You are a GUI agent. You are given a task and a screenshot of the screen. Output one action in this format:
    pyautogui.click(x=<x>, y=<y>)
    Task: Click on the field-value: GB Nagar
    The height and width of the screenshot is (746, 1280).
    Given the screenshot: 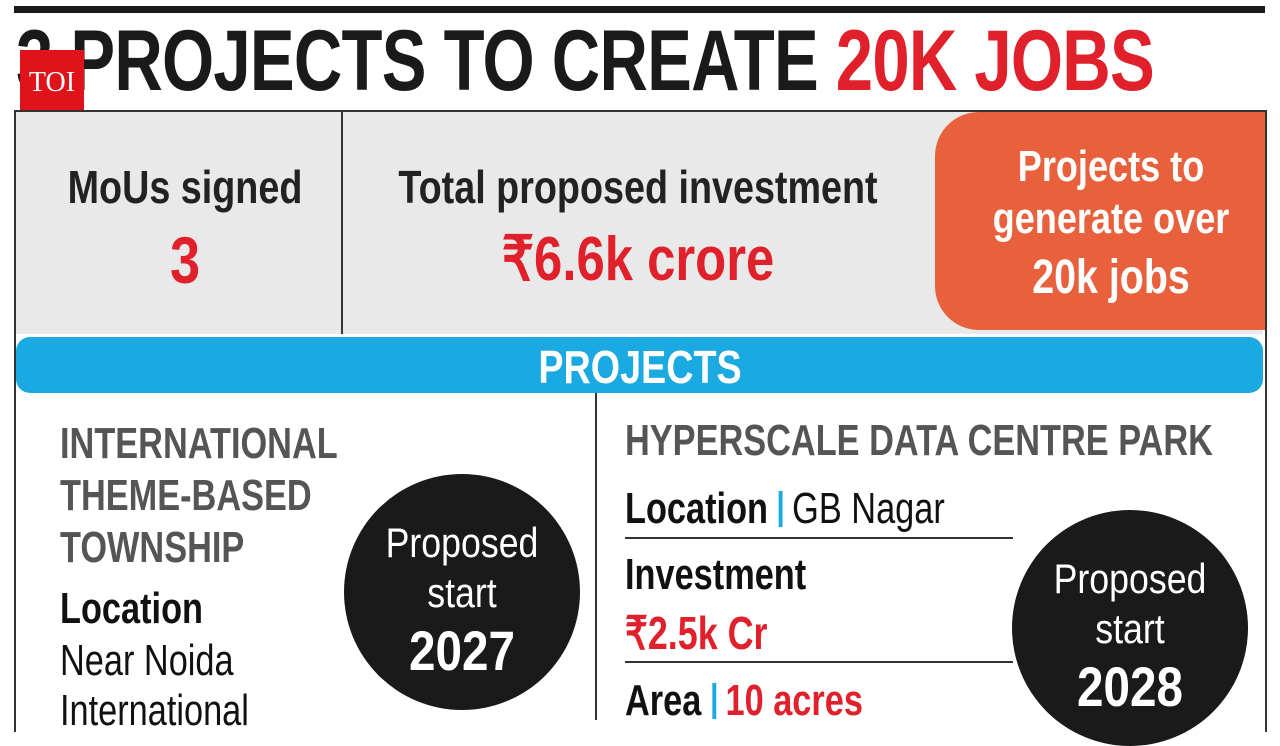 What is the action you would take?
    pyautogui.click(x=868, y=508)
    